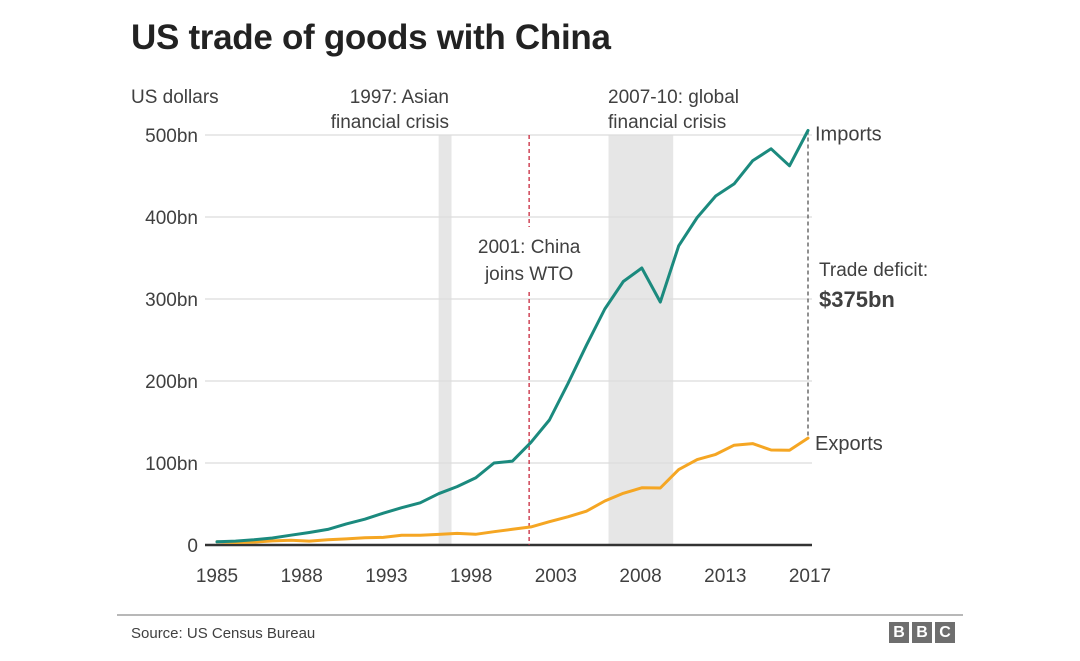 This screenshot has height=661, width=1080. Describe the element at coordinates (171, 464) in the screenshot. I see `y-tick-label: 100bn` at that location.